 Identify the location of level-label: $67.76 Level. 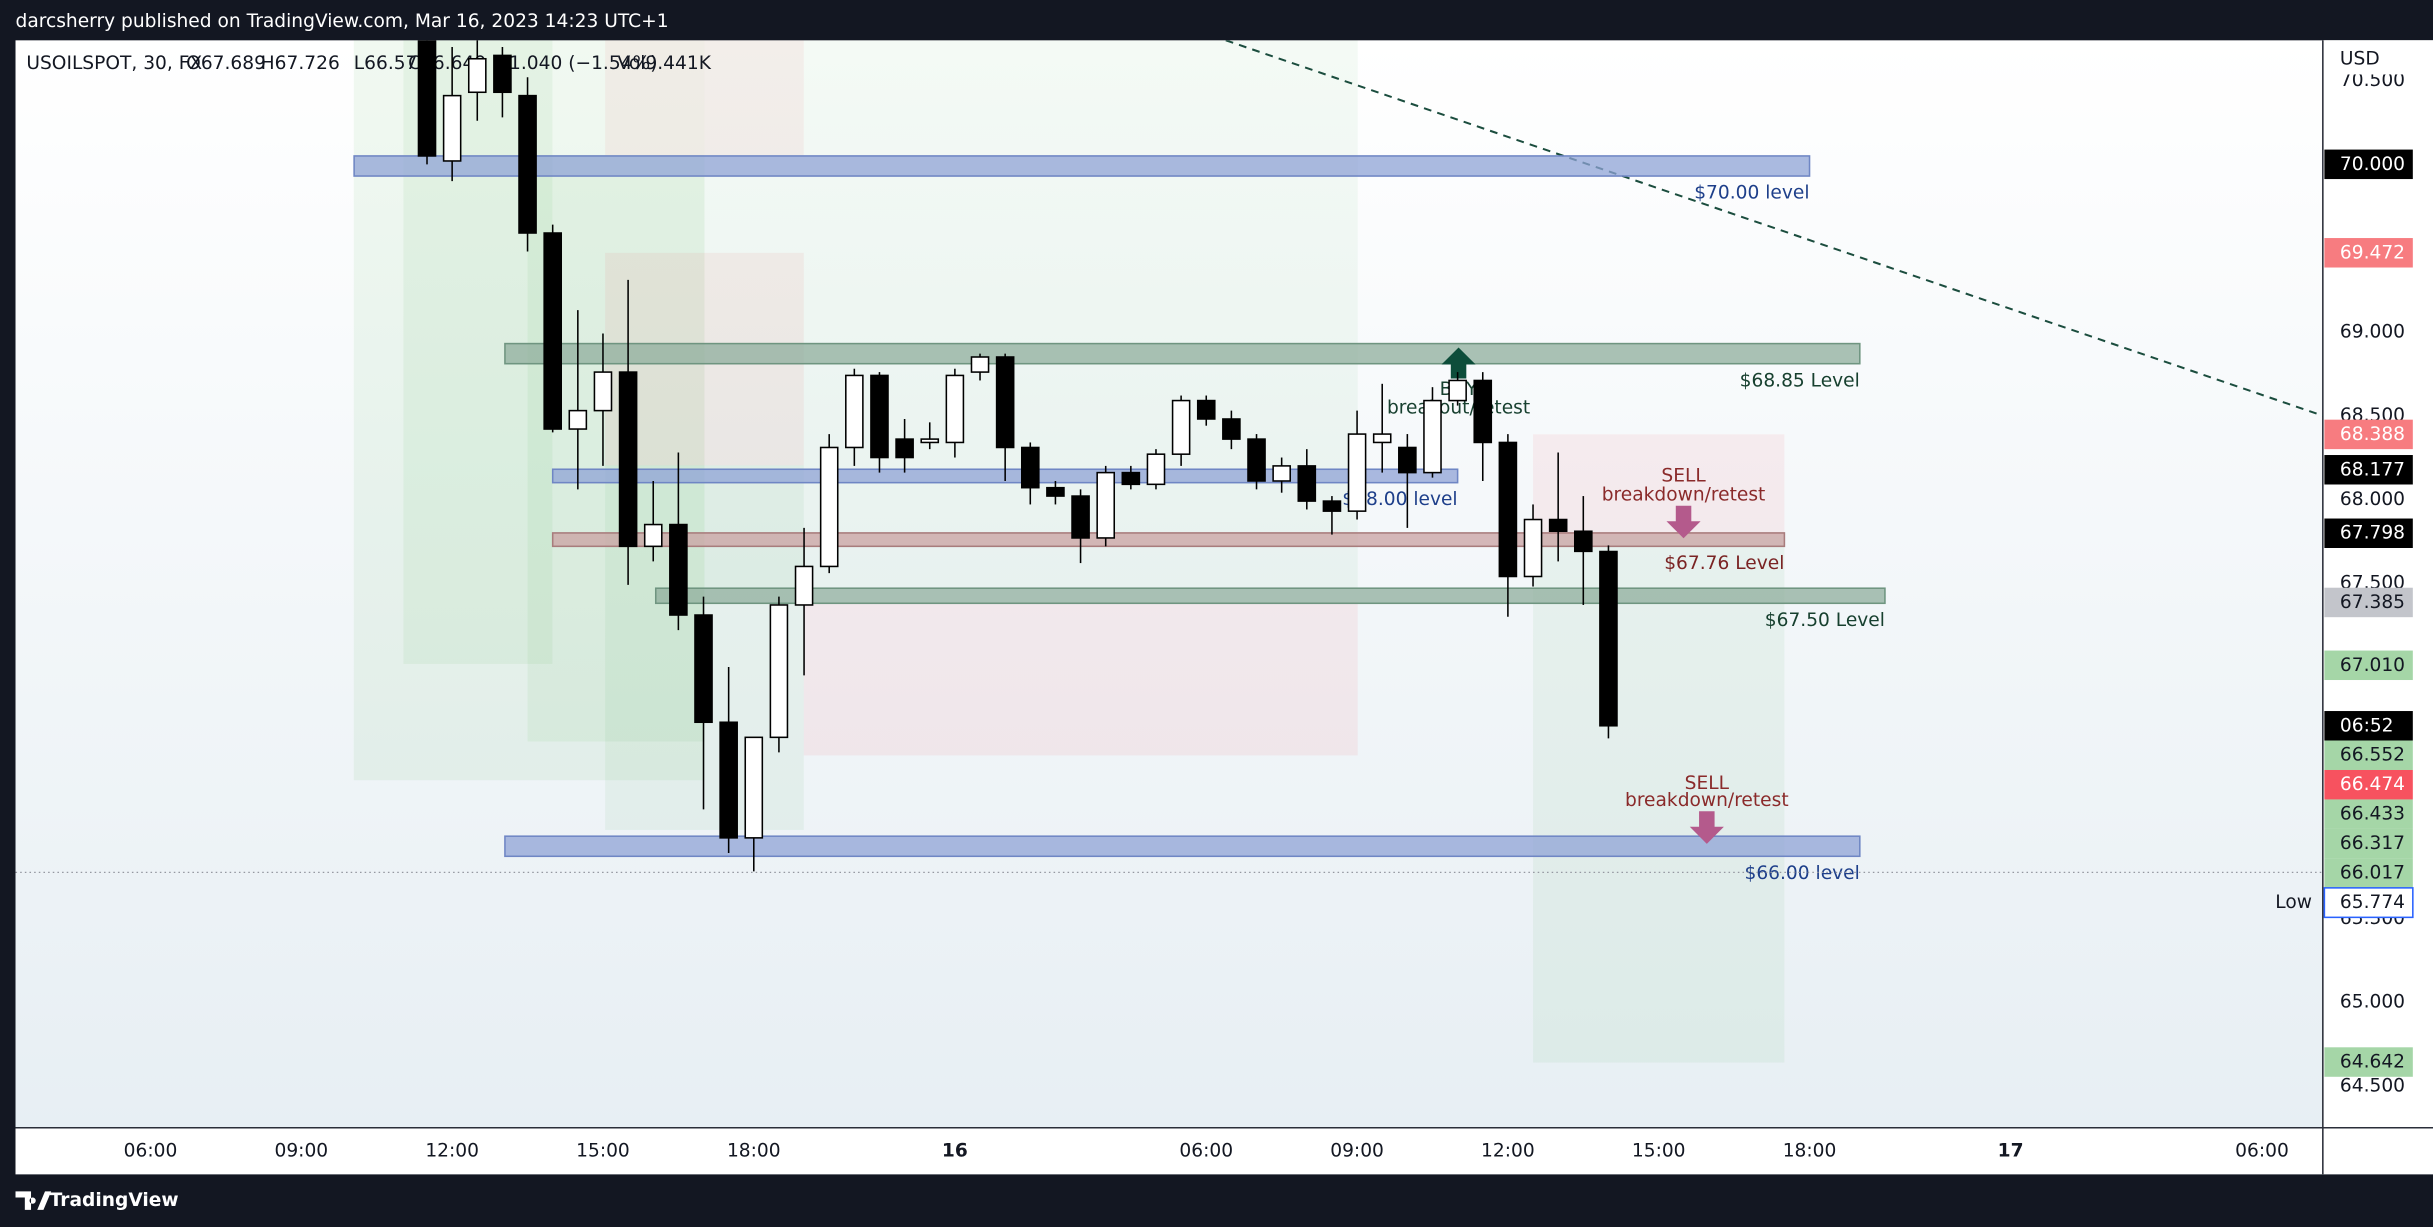
(1724, 563).